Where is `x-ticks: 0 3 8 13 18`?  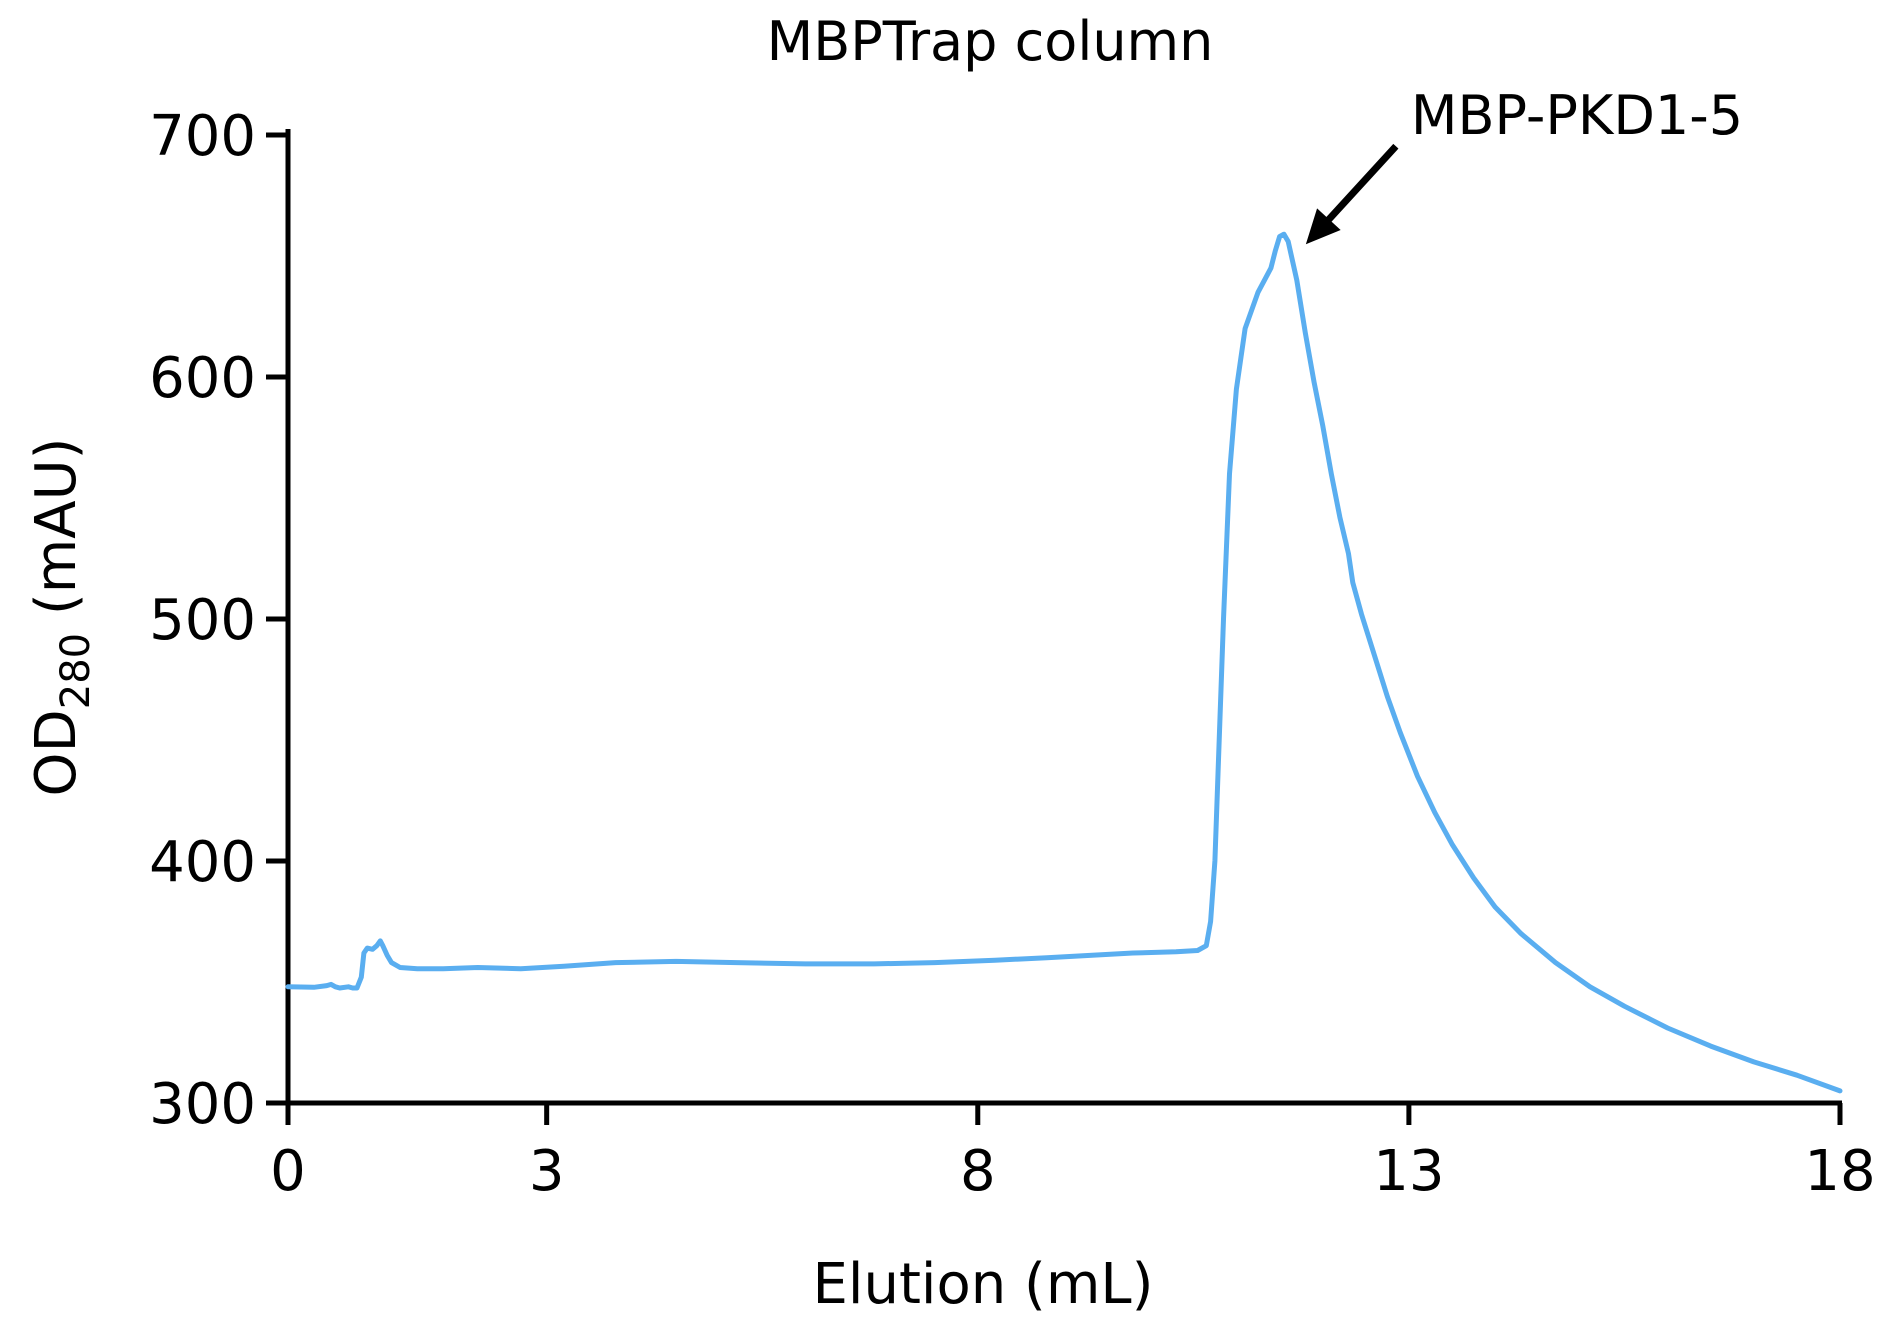
x-ticks: 0 3 8 13 18 is located at coordinates (1073, 1153).